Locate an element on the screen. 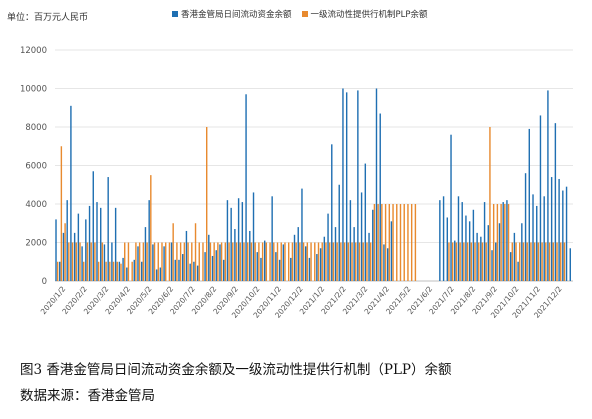 This screenshot has width=592, height=419. legend-item-plp: 一级流动性提供行机制PLP余额 is located at coordinates (364, 14).